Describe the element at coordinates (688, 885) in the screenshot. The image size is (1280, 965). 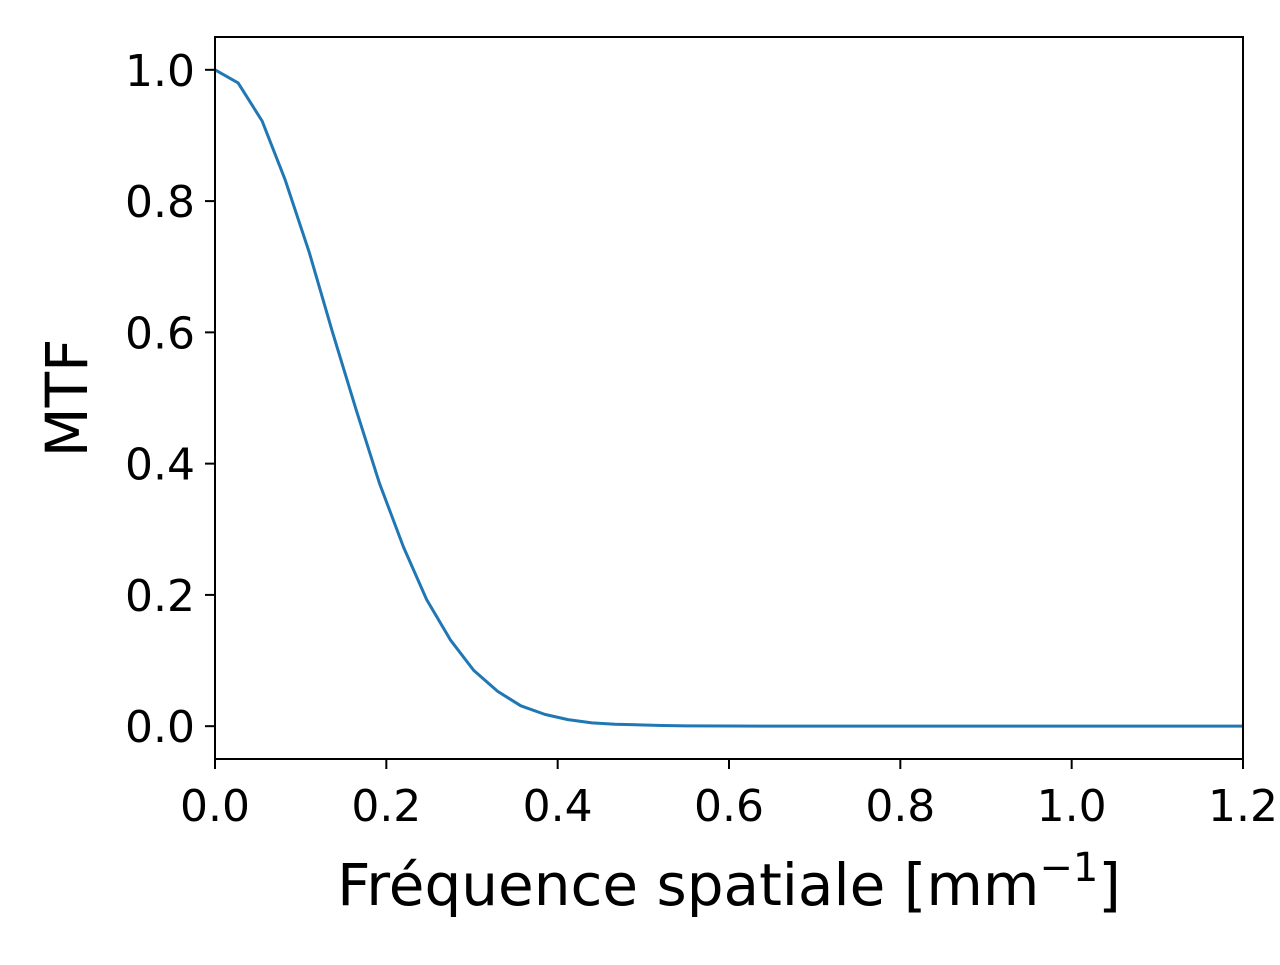
I see `x-axis-label-main: Fréquence spatiale [mm` at that location.